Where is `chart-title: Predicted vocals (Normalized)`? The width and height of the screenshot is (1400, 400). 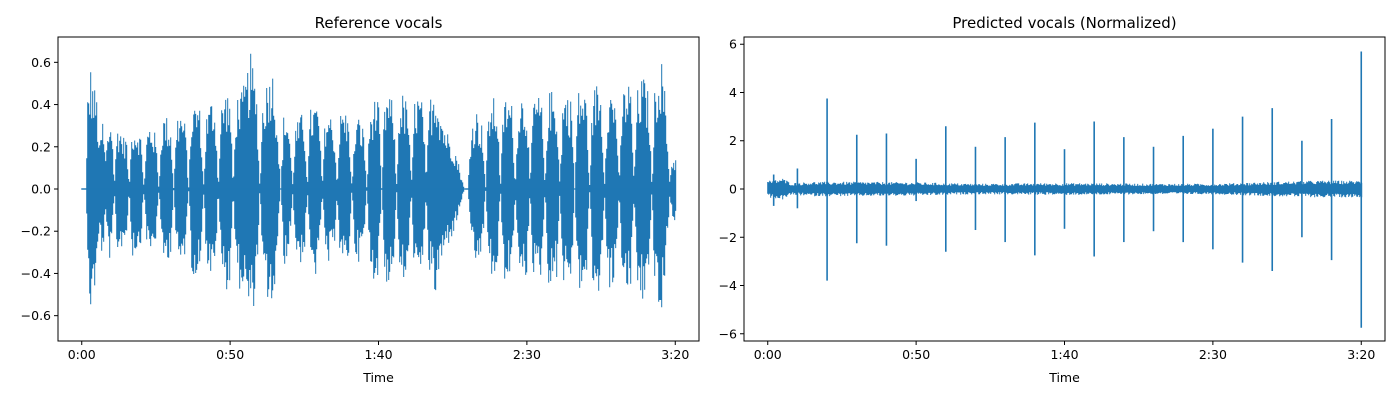 chart-title: Predicted vocals (Normalized) is located at coordinates (1064, 23).